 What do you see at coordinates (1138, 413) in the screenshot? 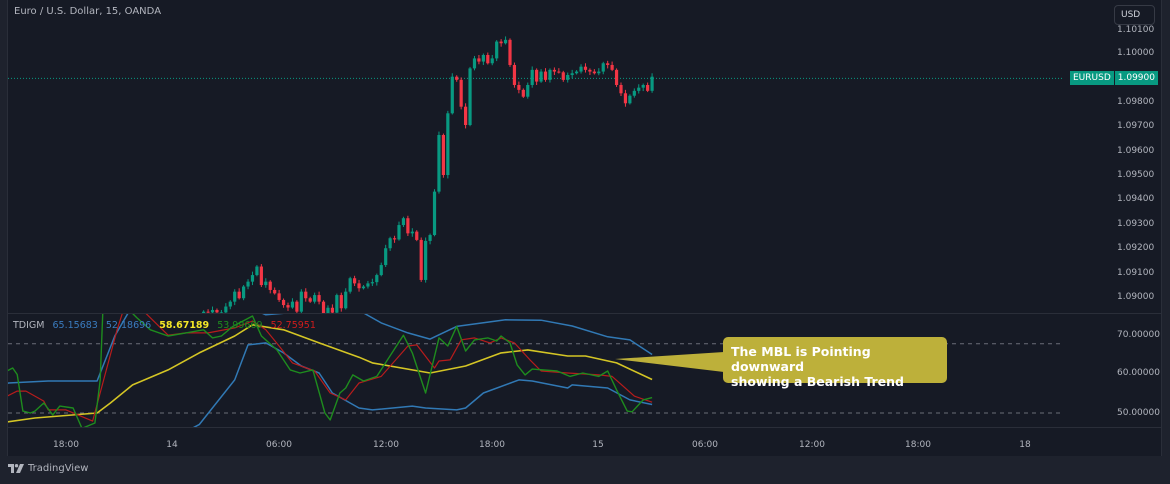
I see `indicator-tick: 50.00000` at bounding box center [1138, 413].